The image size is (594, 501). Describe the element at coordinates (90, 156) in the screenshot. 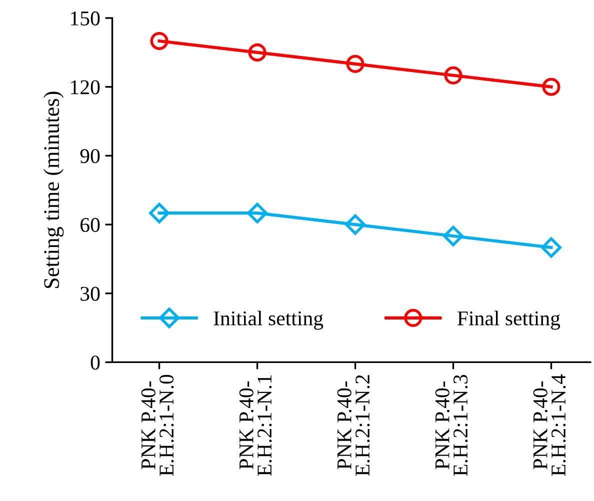

I see `y-tick-label: 90` at that location.